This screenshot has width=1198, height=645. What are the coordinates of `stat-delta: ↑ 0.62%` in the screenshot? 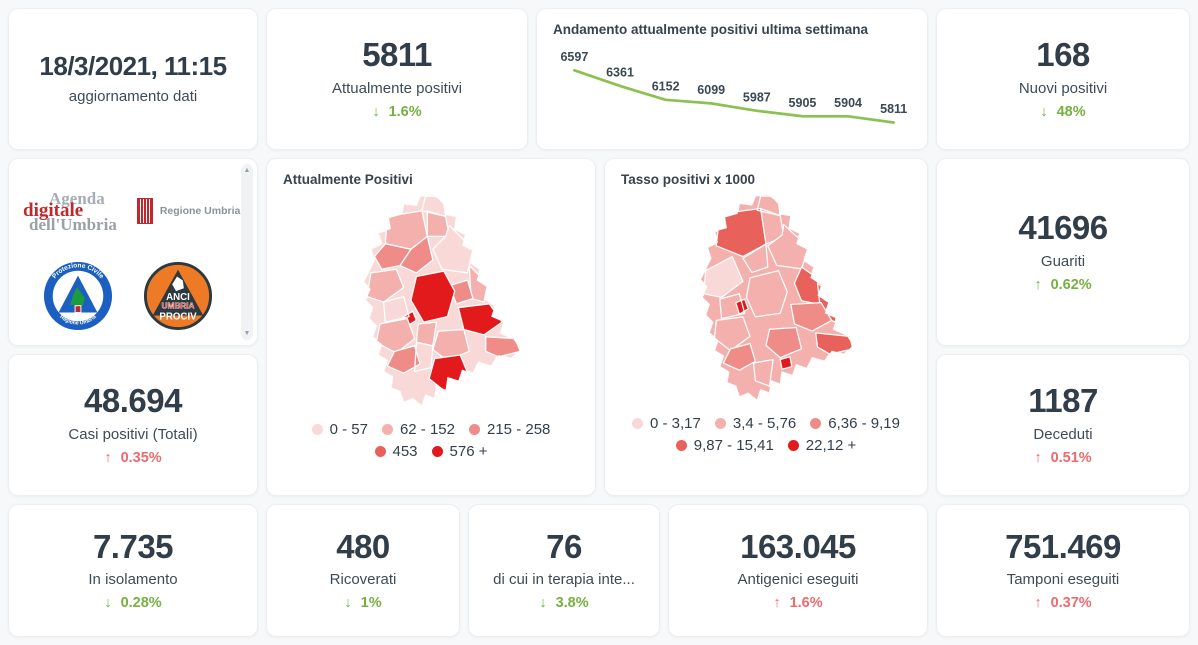 It's located at (1062, 285).